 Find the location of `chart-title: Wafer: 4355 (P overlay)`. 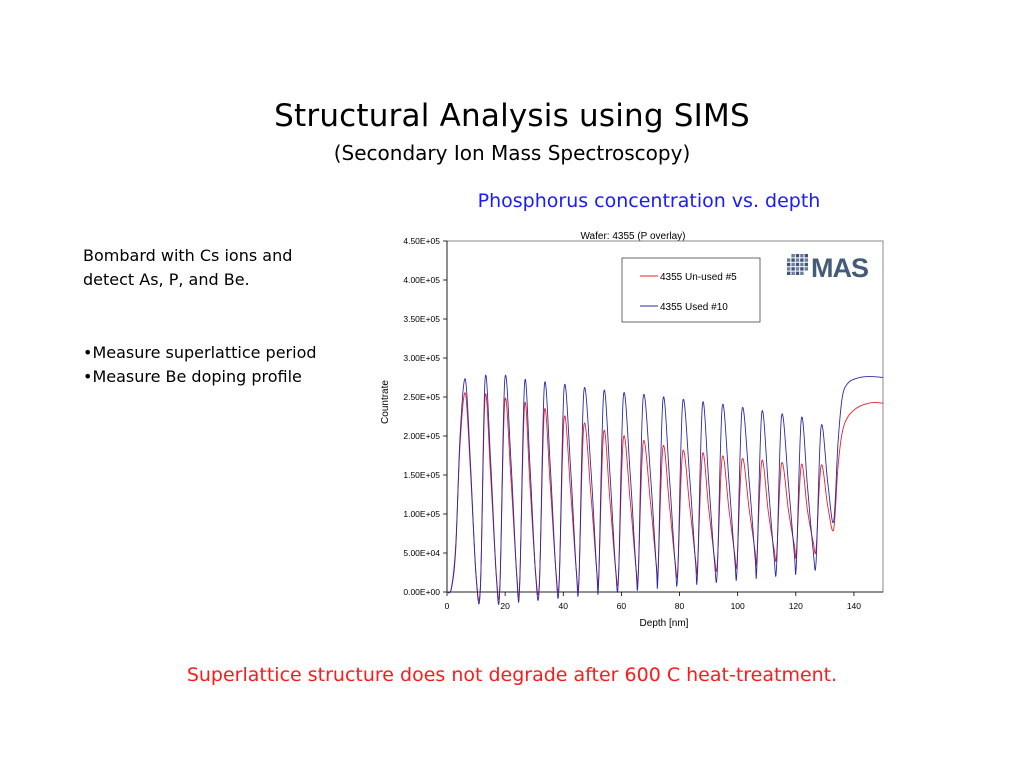

chart-title: Wafer: 4355 (P overlay) is located at coordinates (632, 236).